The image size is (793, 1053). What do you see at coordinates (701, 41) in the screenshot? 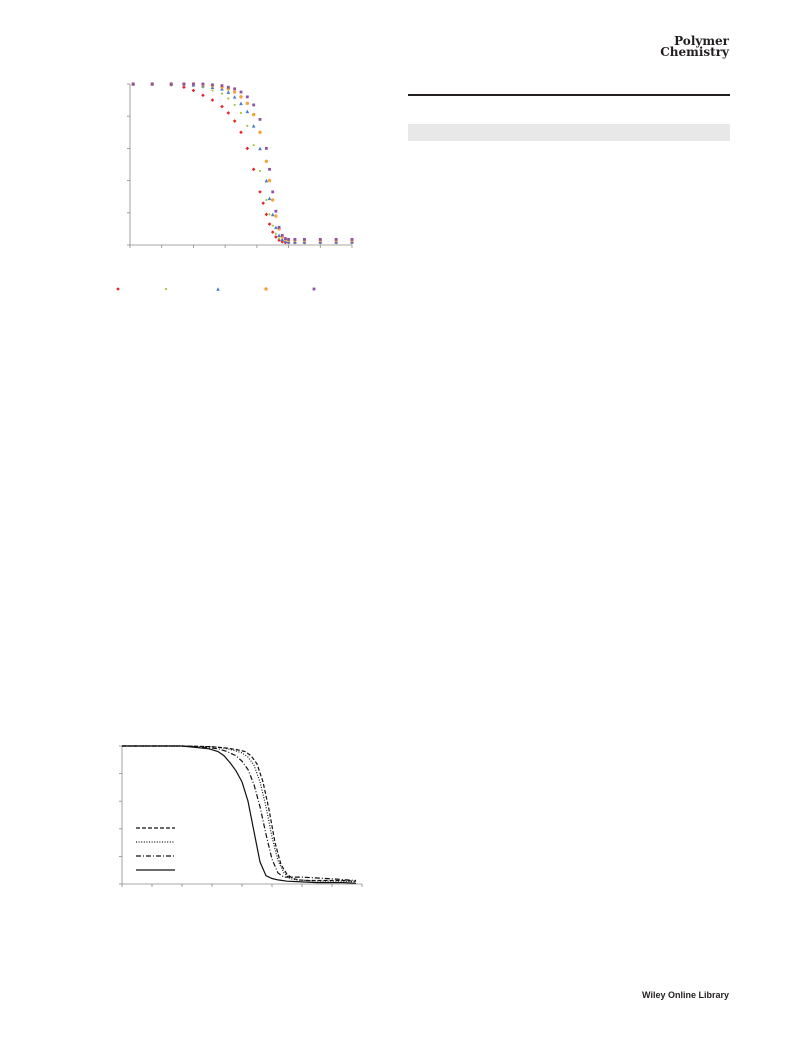
I see `journal-name-line1: Polymer` at bounding box center [701, 41].